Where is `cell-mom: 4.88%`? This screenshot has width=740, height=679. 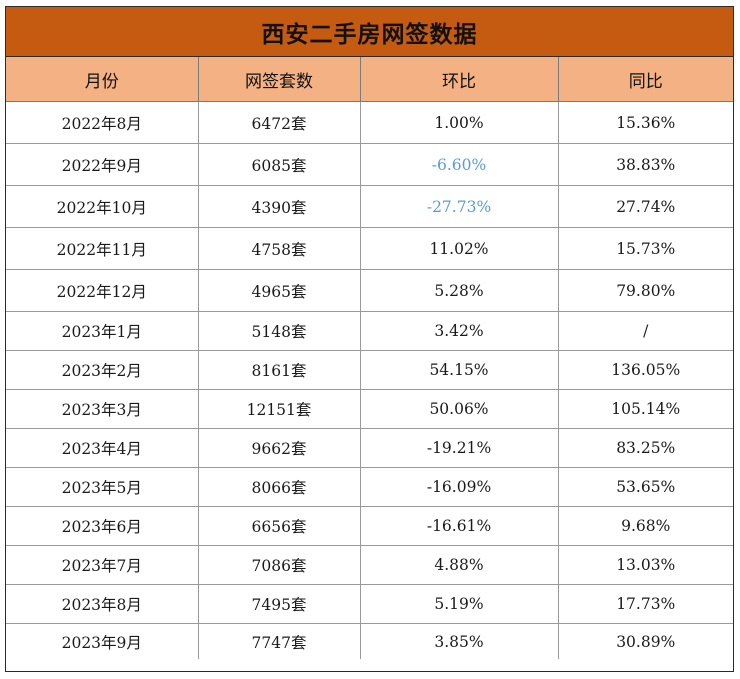
cell-mom: 4.88% is located at coordinates (459, 565).